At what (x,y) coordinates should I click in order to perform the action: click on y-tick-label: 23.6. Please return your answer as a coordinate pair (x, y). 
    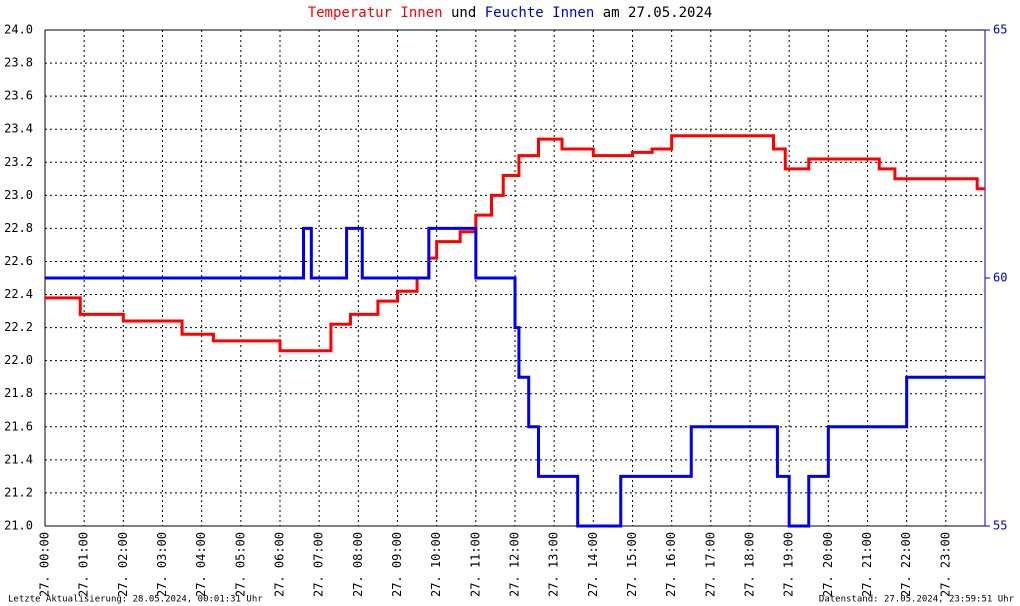
    Looking at the image, I should click on (18, 96).